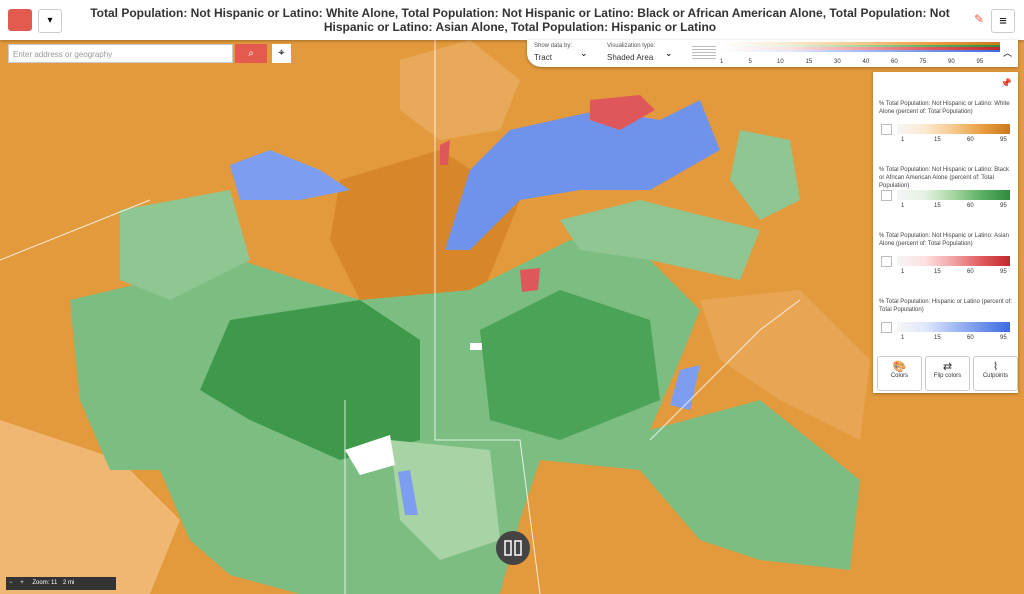  Describe the element at coordinates (120, 53) in the screenshot. I see `search-input: Enter address or geography` at that location.